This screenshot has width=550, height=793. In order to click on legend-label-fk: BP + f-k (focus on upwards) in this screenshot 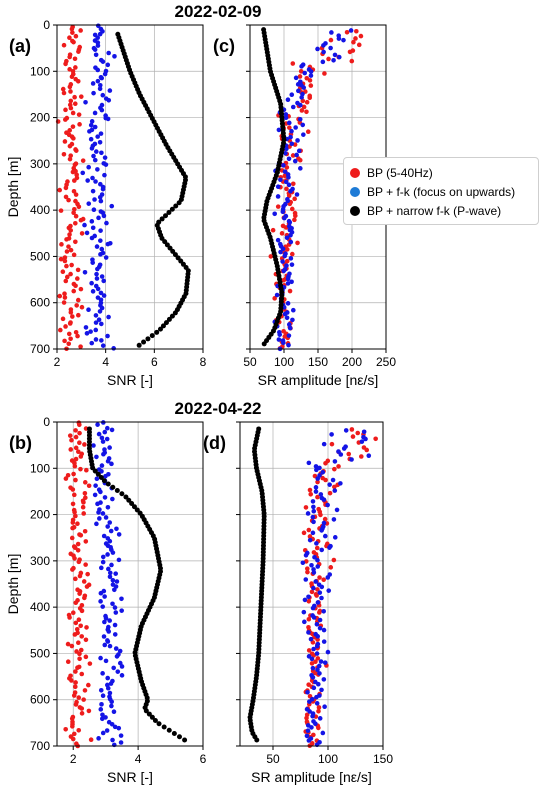, I will do `click(441, 191)`.